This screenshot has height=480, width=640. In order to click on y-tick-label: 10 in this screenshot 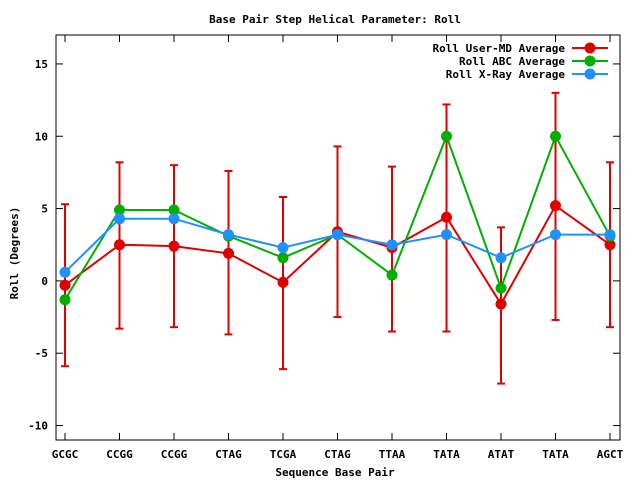, I will do `click(41, 136)`.